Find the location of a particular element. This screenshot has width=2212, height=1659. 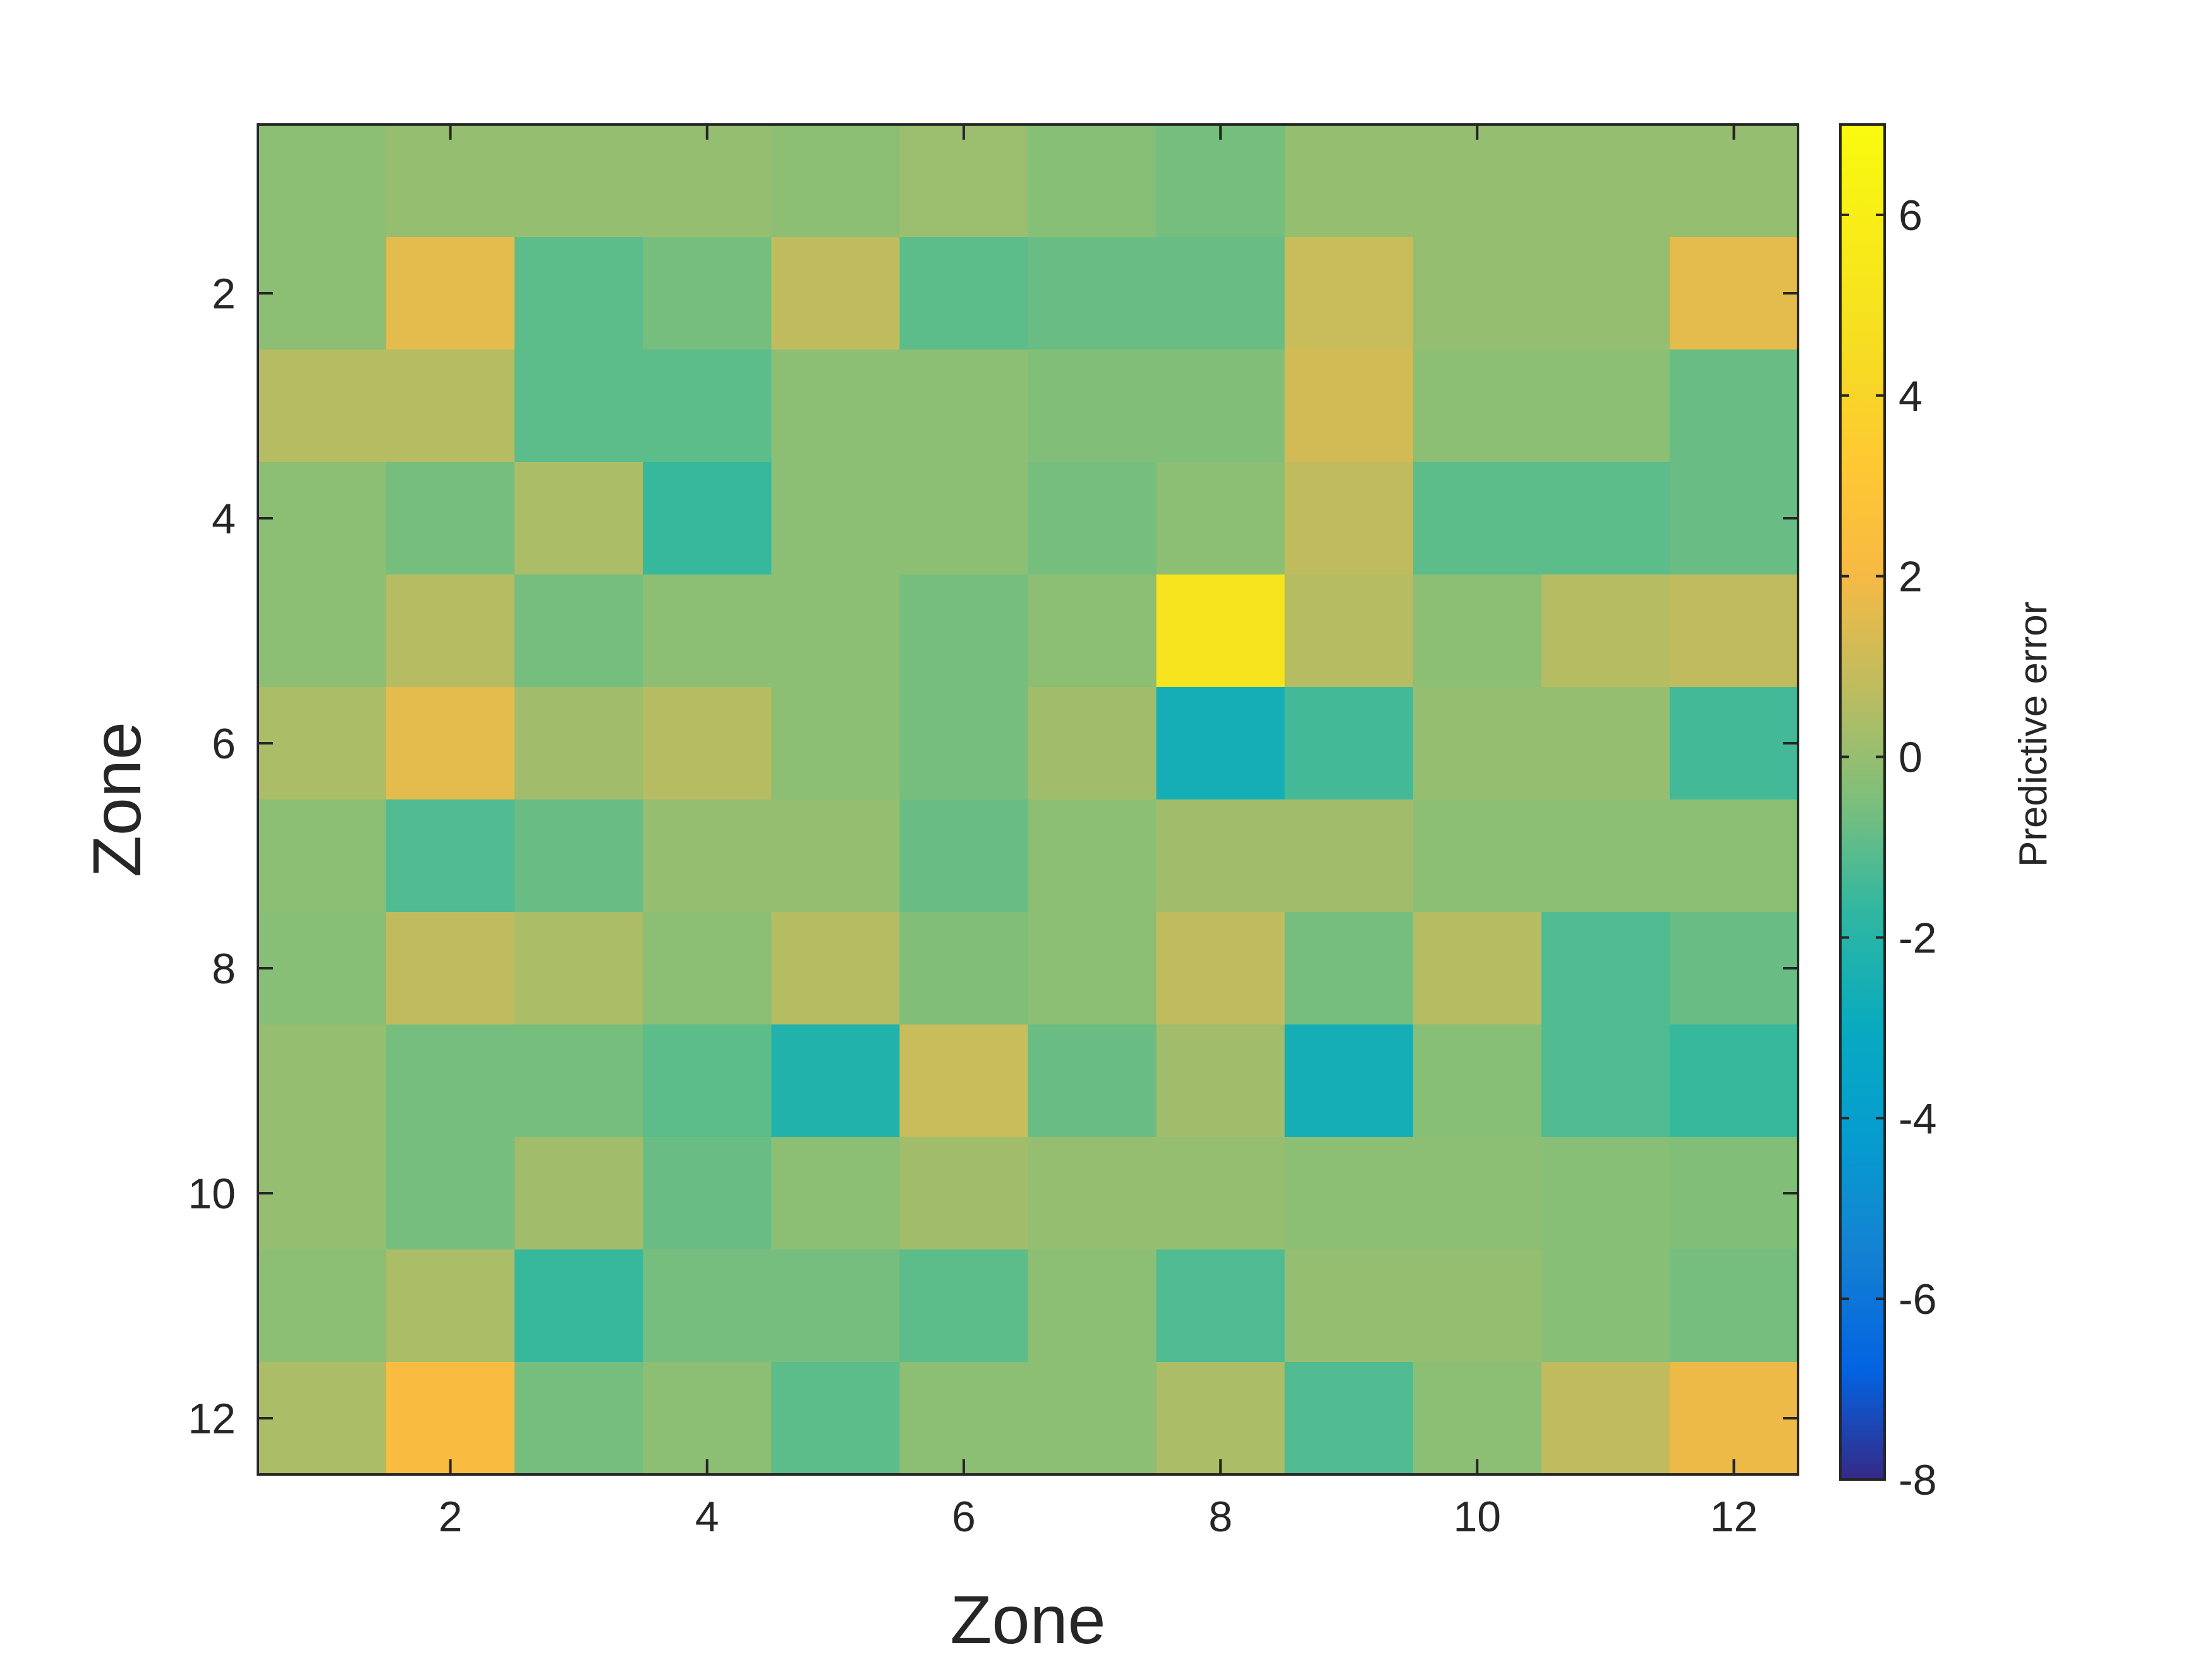

colorbar-tick-label: -8 is located at coordinates (1917, 1480).